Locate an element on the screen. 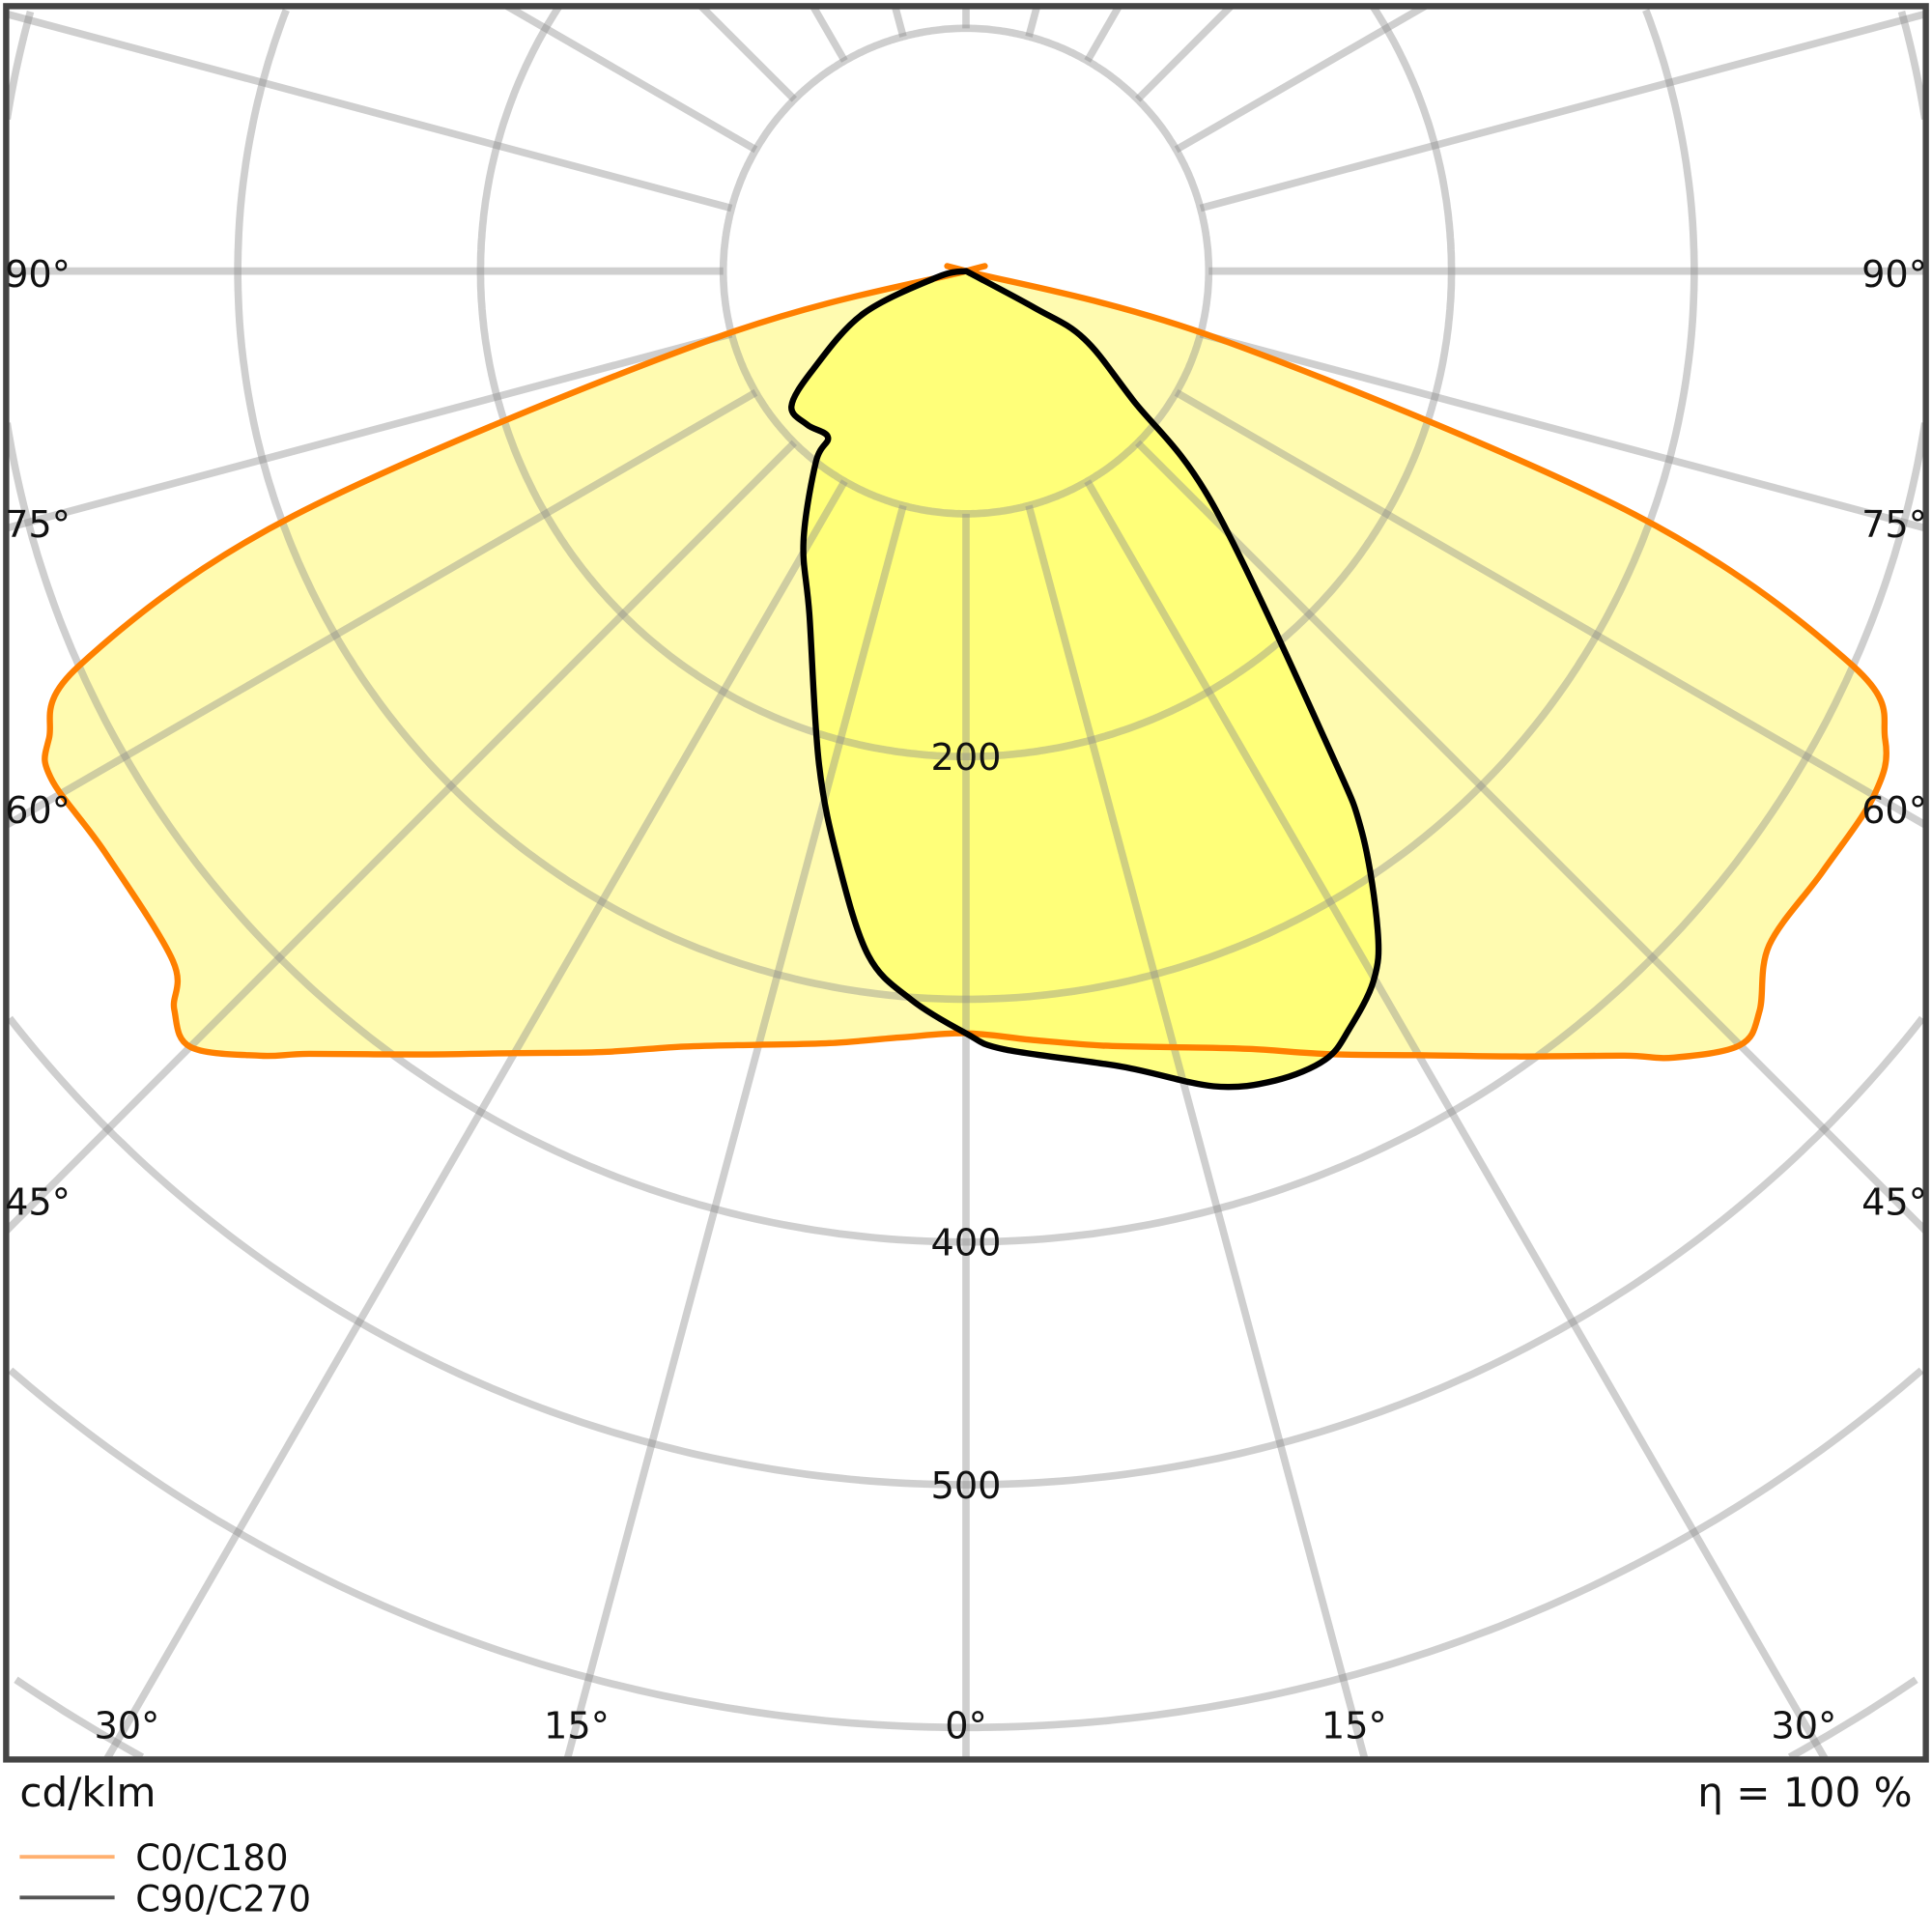  angle-label-left: 90° is located at coordinates (38, 275).